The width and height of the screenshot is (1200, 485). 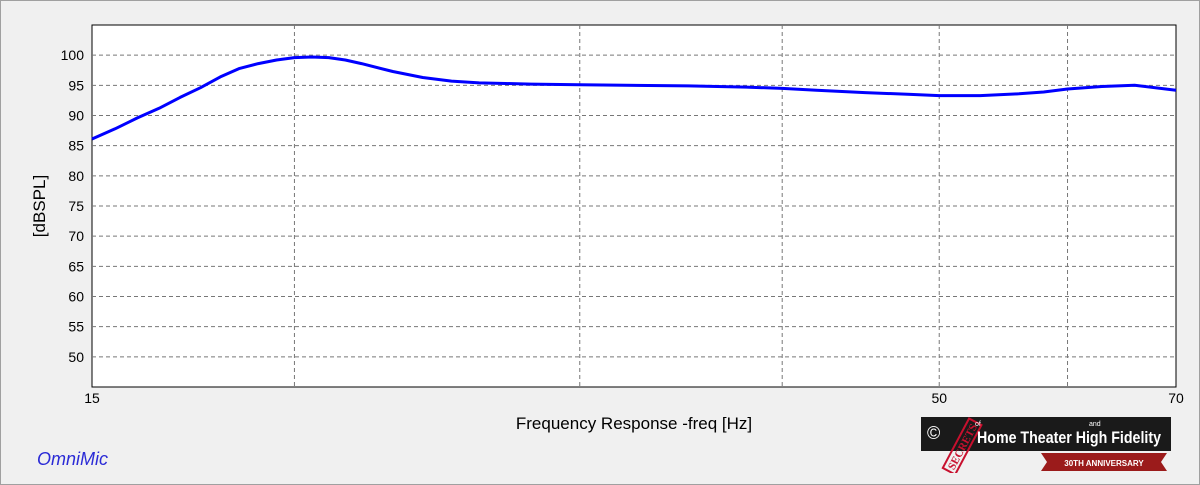 What do you see at coordinates (72, 459) in the screenshot?
I see `omnimic-brand: OmniMic` at bounding box center [72, 459].